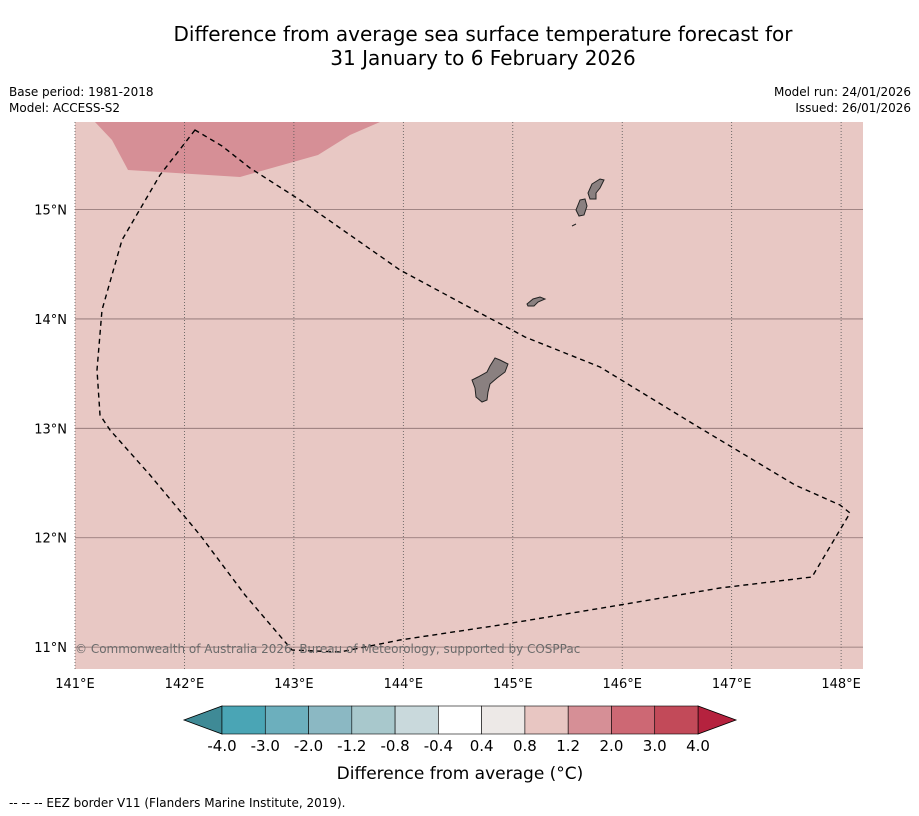 This screenshot has height=816, width=919. What do you see at coordinates (50, 211) in the screenshot?
I see `lat-tick-label: 15°N` at bounding box center [50, 211].